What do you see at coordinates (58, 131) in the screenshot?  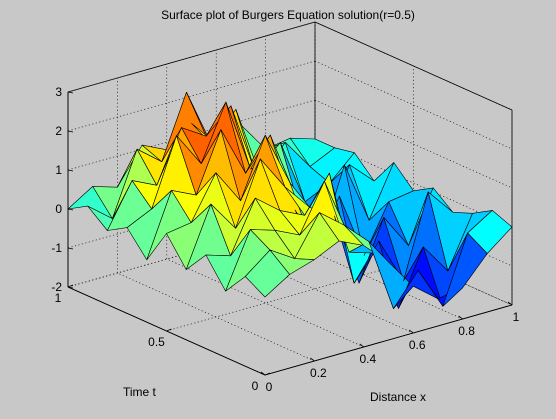 I see `z-tick-label: 2` at bounding box center [58, 131].